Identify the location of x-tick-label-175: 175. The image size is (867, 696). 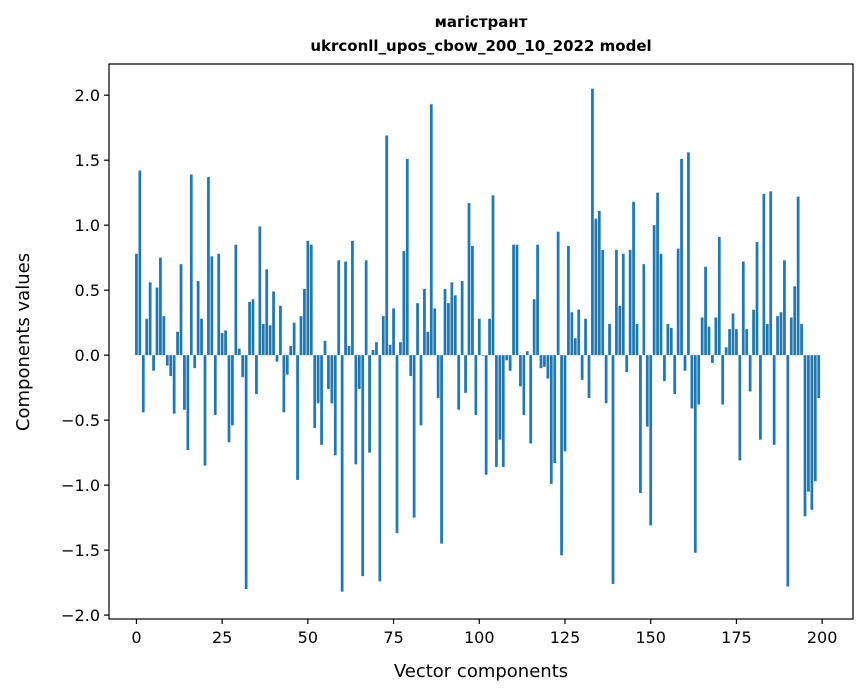
(736, 637).